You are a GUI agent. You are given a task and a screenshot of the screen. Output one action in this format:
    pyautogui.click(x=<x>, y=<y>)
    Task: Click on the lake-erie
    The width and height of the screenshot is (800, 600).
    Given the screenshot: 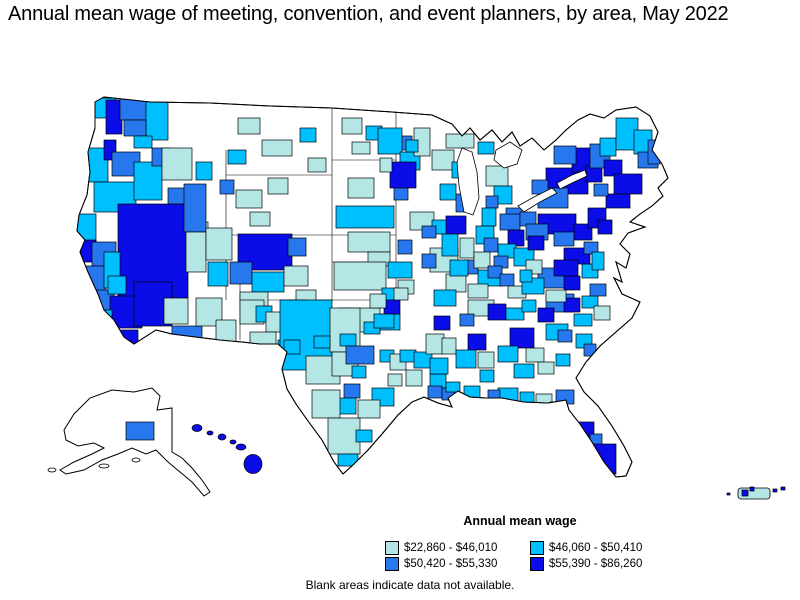 What is the action you would take?
    pyautogui.click(x=537, y=200)
    